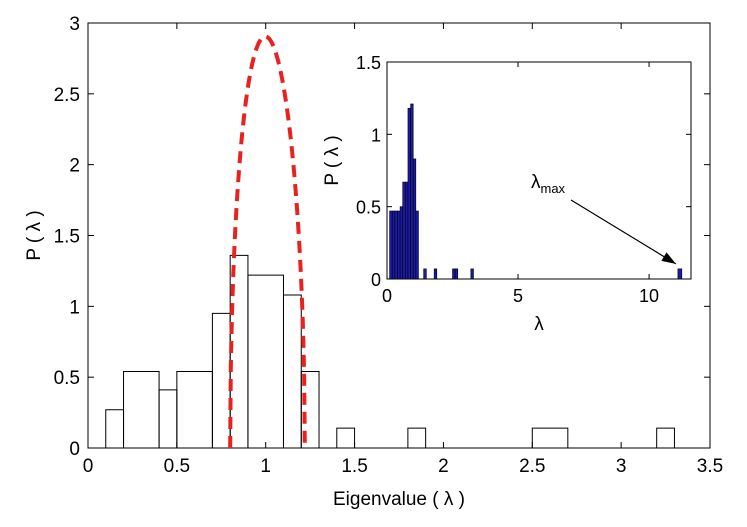 This screenshot has height=527, width=747. I want to click on x-tick-label: 1.5, so click(354, 466).